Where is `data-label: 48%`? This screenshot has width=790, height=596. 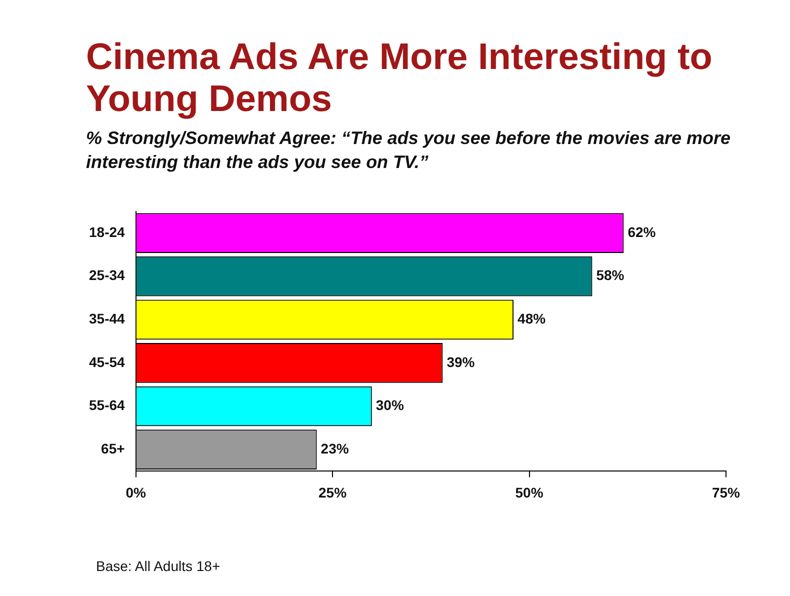
data-label: 48% is located at coordinates (532, 318).